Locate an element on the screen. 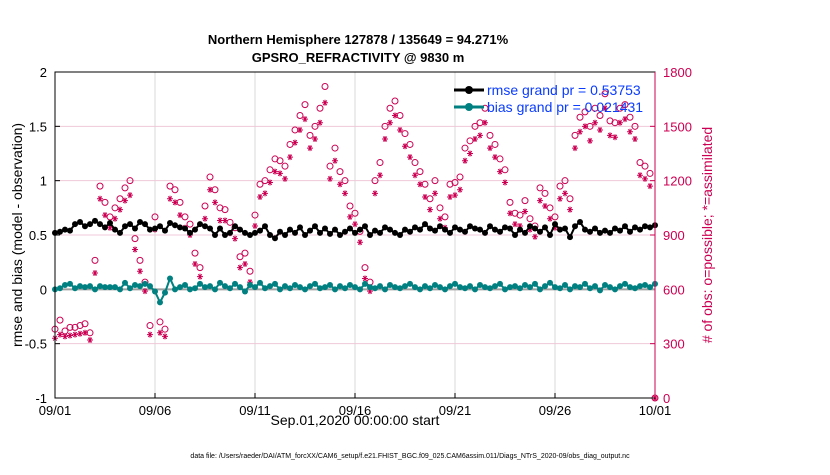 This screenshot has height=475, width=830. y-axis-label: rmse and bias (model - observation) is located at coordinates (17, 235).